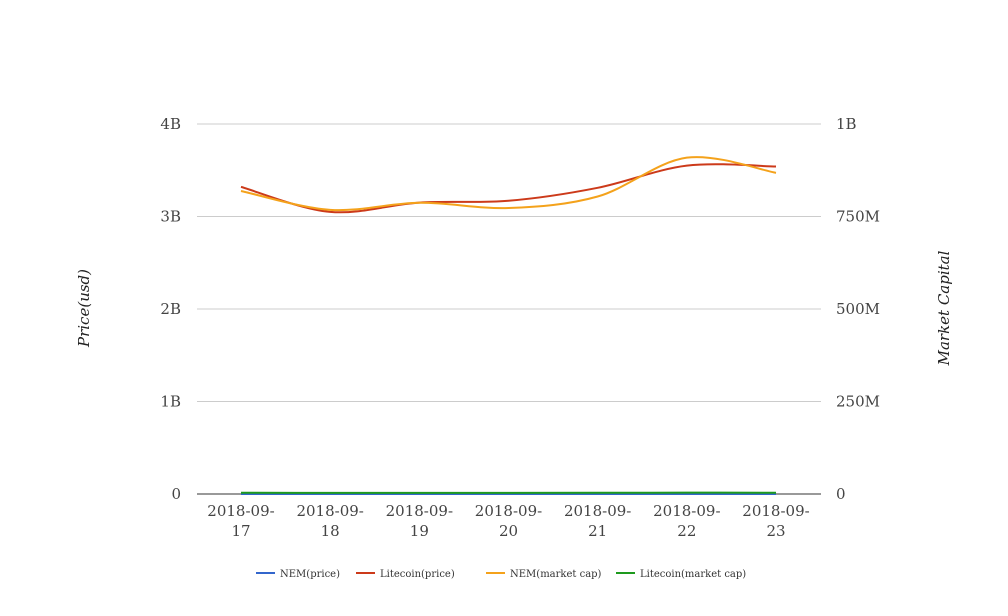 The image size is (1008, 616). I want to click on legend-label: Litecoin(market cap), so click(693, 574).